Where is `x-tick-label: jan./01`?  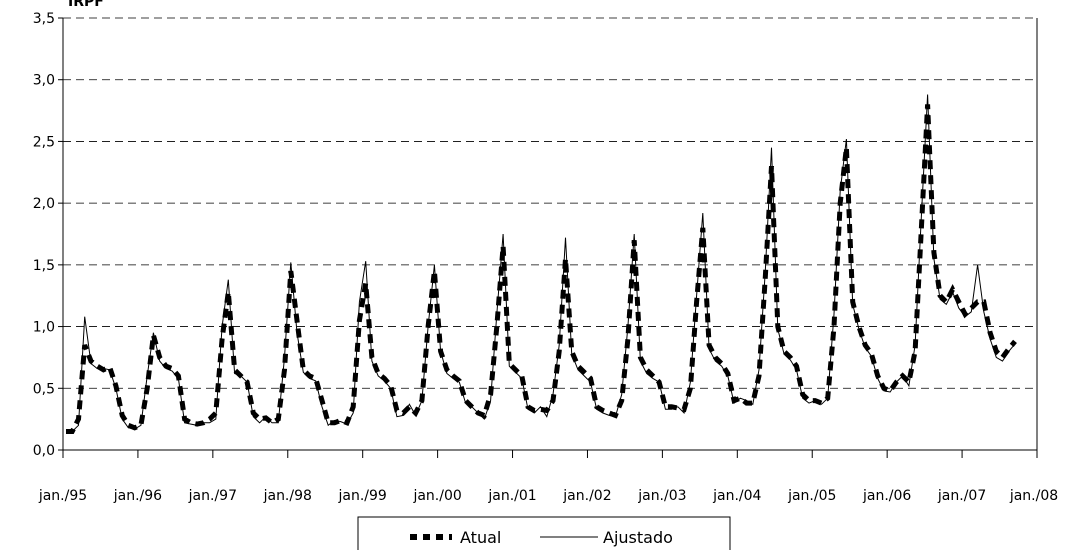 x-tick-label: jan./01 is located at coordinates (511, 496).